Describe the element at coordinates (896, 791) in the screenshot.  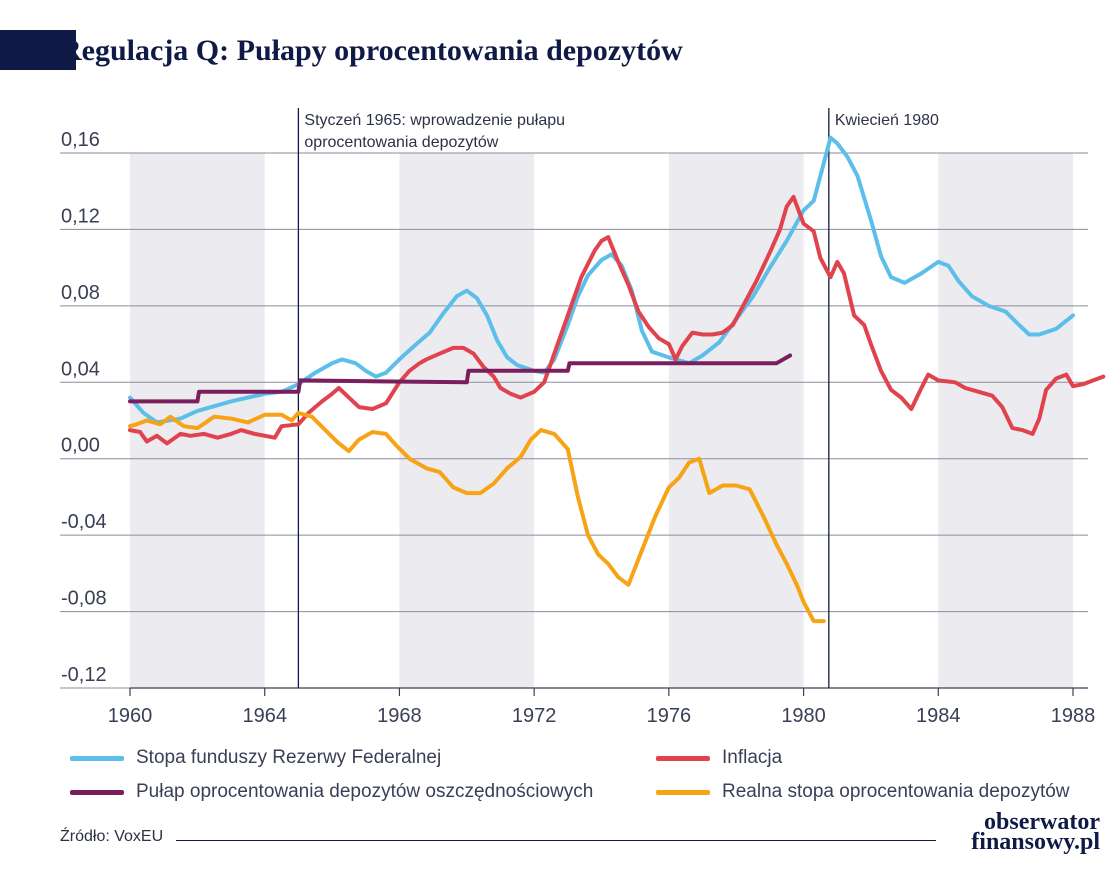
I see `legend-label-real: Realna stopa oprocentowania depozytów` at that location.